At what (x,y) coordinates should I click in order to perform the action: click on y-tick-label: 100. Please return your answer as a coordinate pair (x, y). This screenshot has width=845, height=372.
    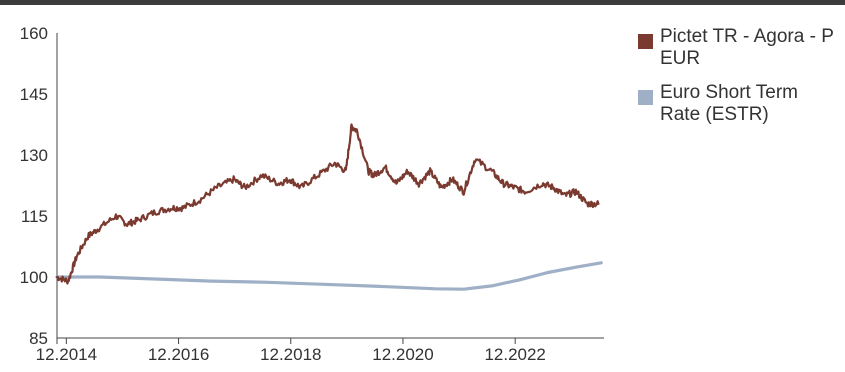
    Looking at the image, I should click on (34, 277).